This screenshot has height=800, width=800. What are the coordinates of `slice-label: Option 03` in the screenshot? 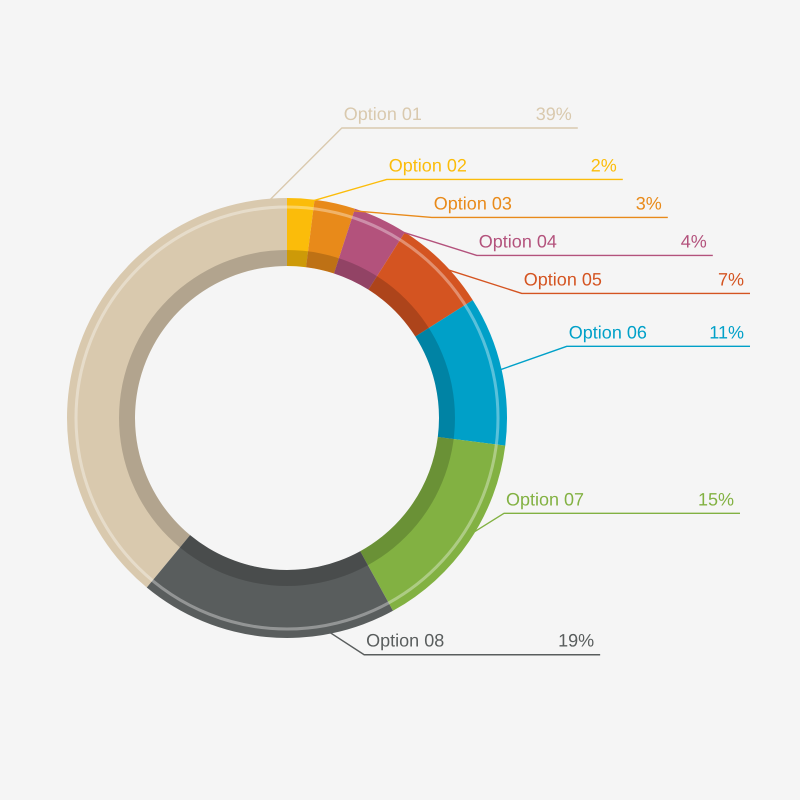 It's located at (473, 203).